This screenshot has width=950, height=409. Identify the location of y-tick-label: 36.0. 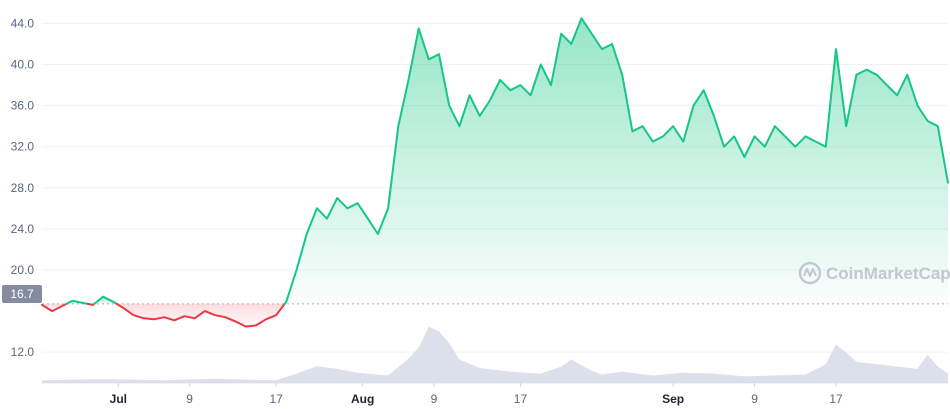
(23, 106).